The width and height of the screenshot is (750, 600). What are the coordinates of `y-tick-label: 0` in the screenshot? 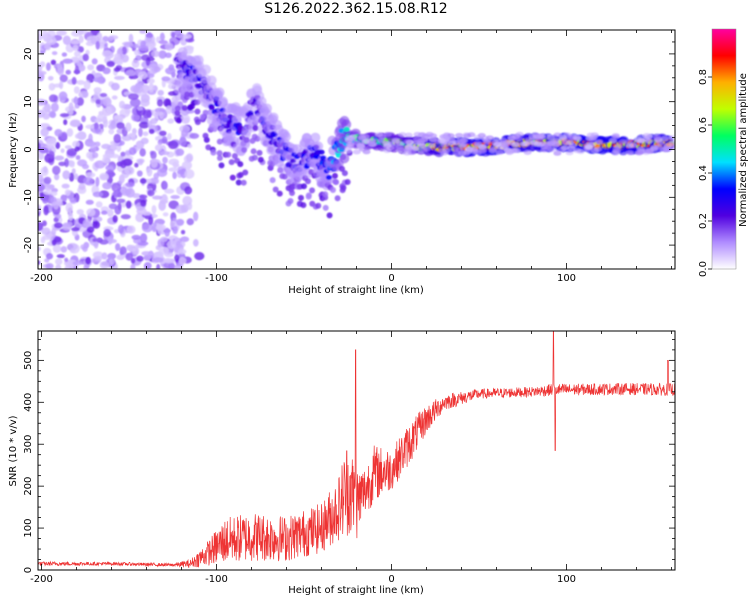 It's located at (28, 149).